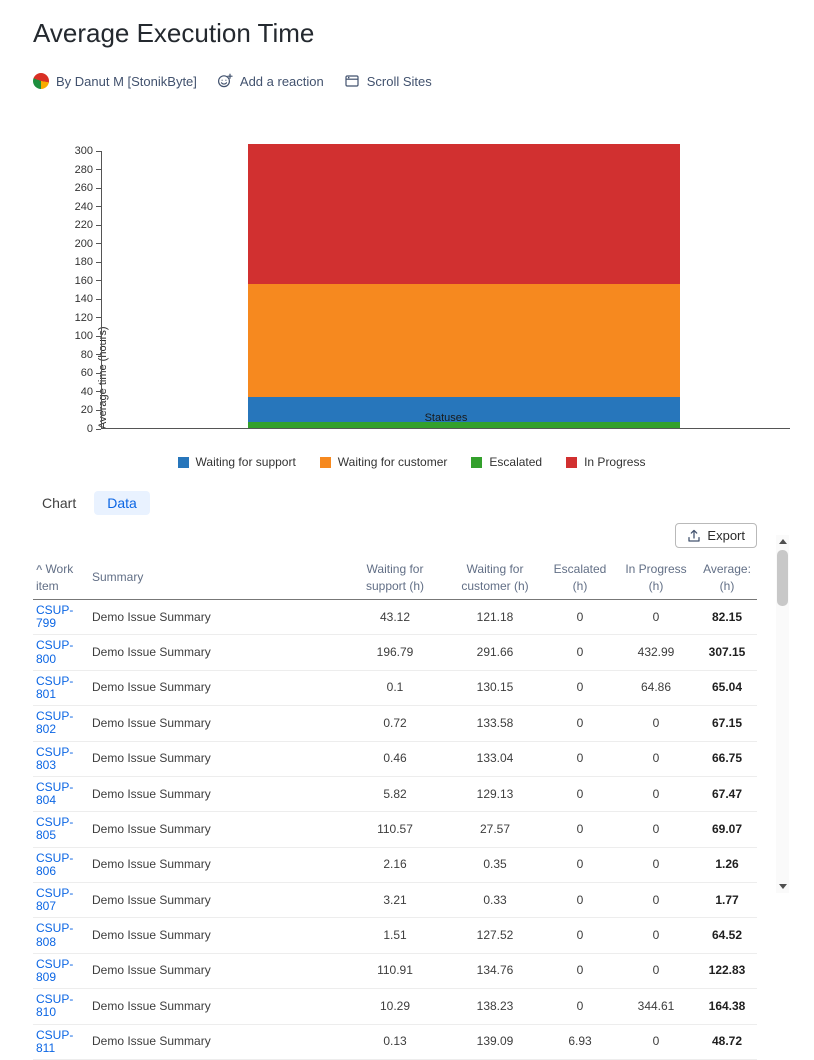 The width and height of the screenshot is (814, 1060). Describe the element at coordinates (88, 151) in the screenshot. I see `y-axis-tick: 300` at that location.